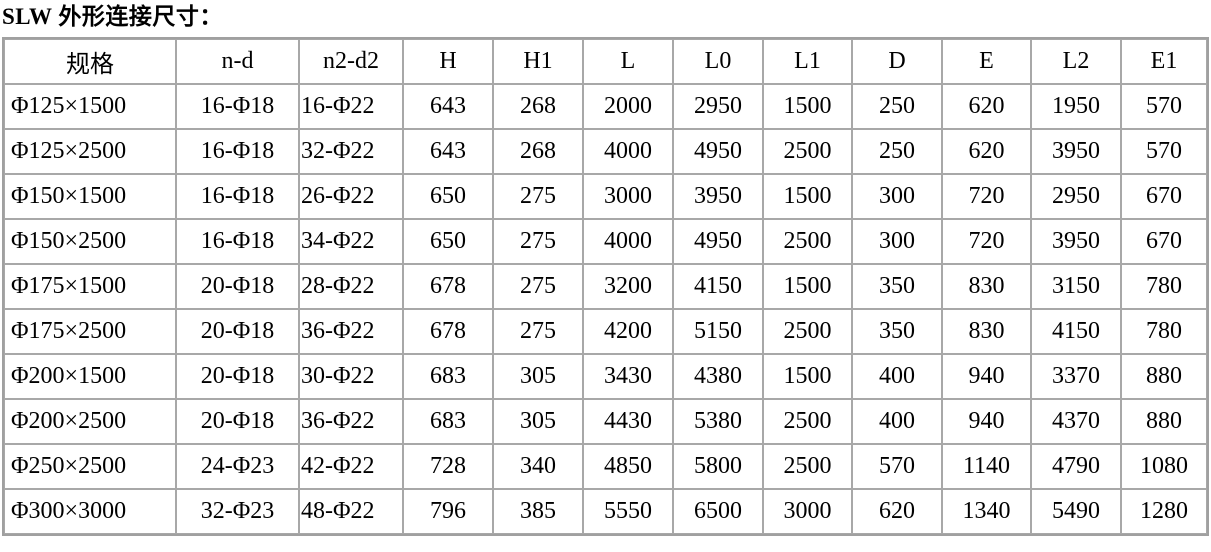 The height and width of the screenshot is (552, 1211). Describe the element at coordinates (90, 376) in the screenshot. I see `table-cell: Φ200×1500` at that location.